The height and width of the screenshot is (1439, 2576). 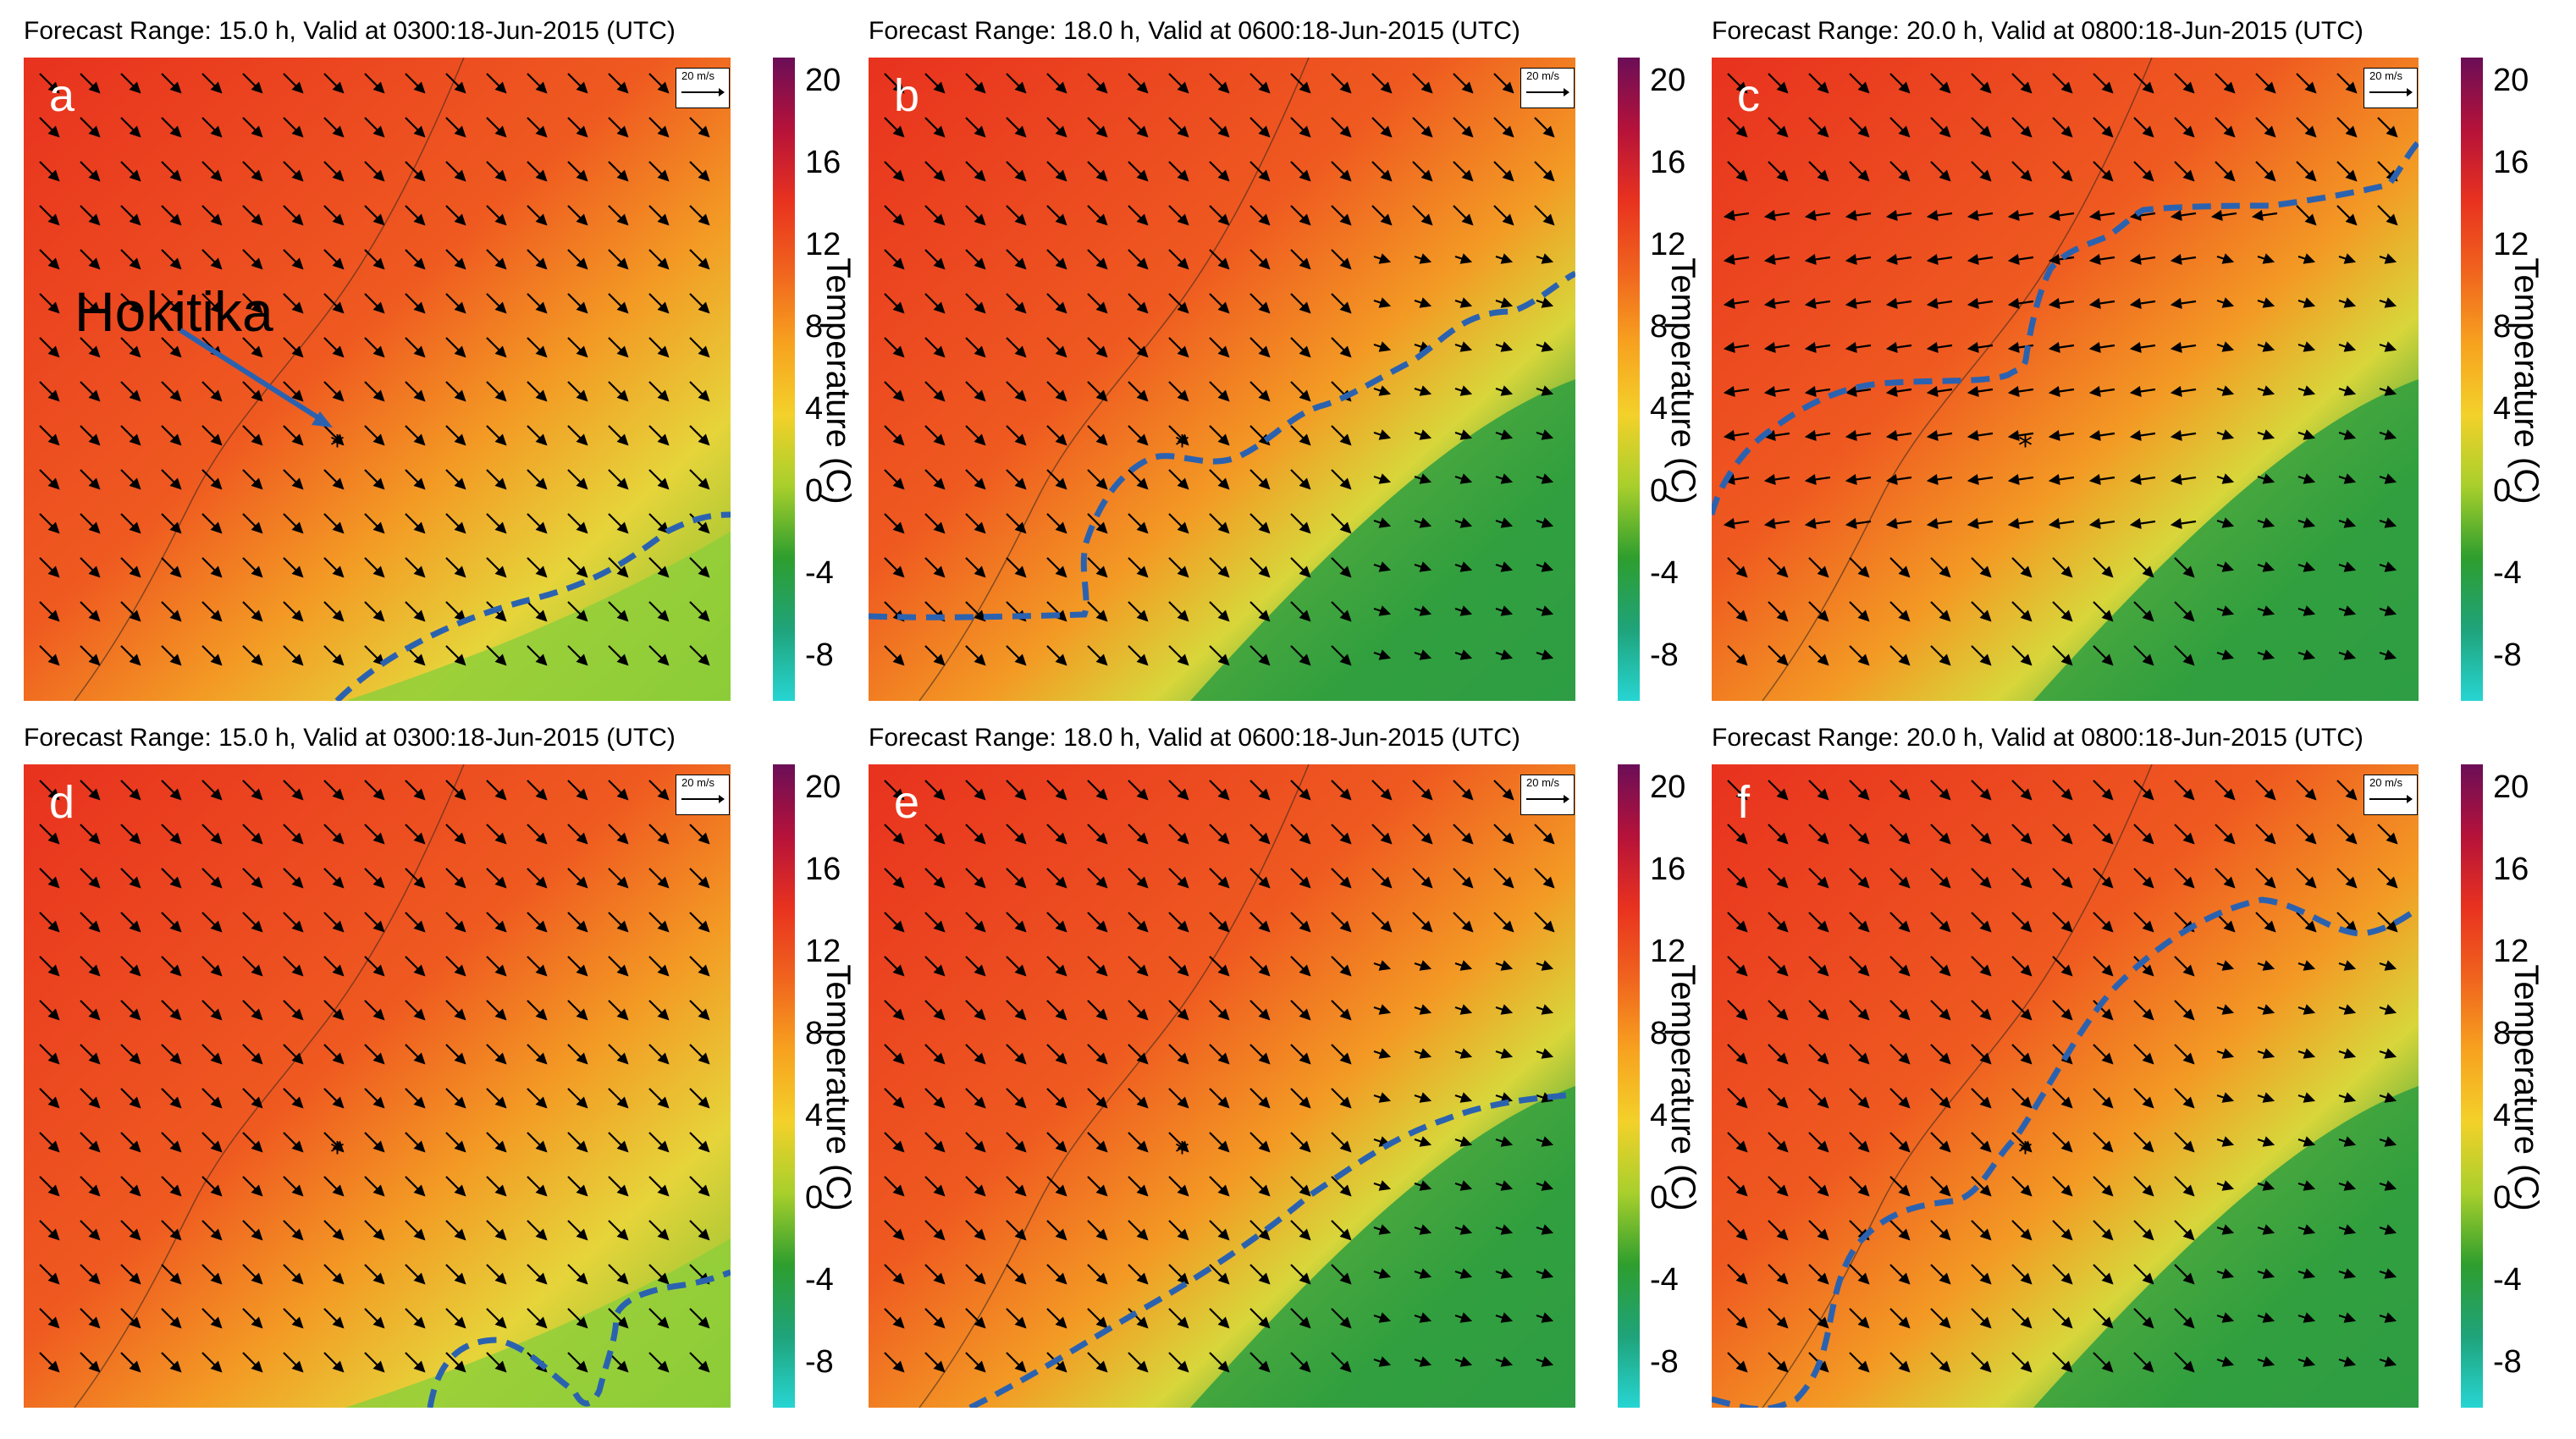 I want to click on temperature-map: *, so click(x=378, y=1086).